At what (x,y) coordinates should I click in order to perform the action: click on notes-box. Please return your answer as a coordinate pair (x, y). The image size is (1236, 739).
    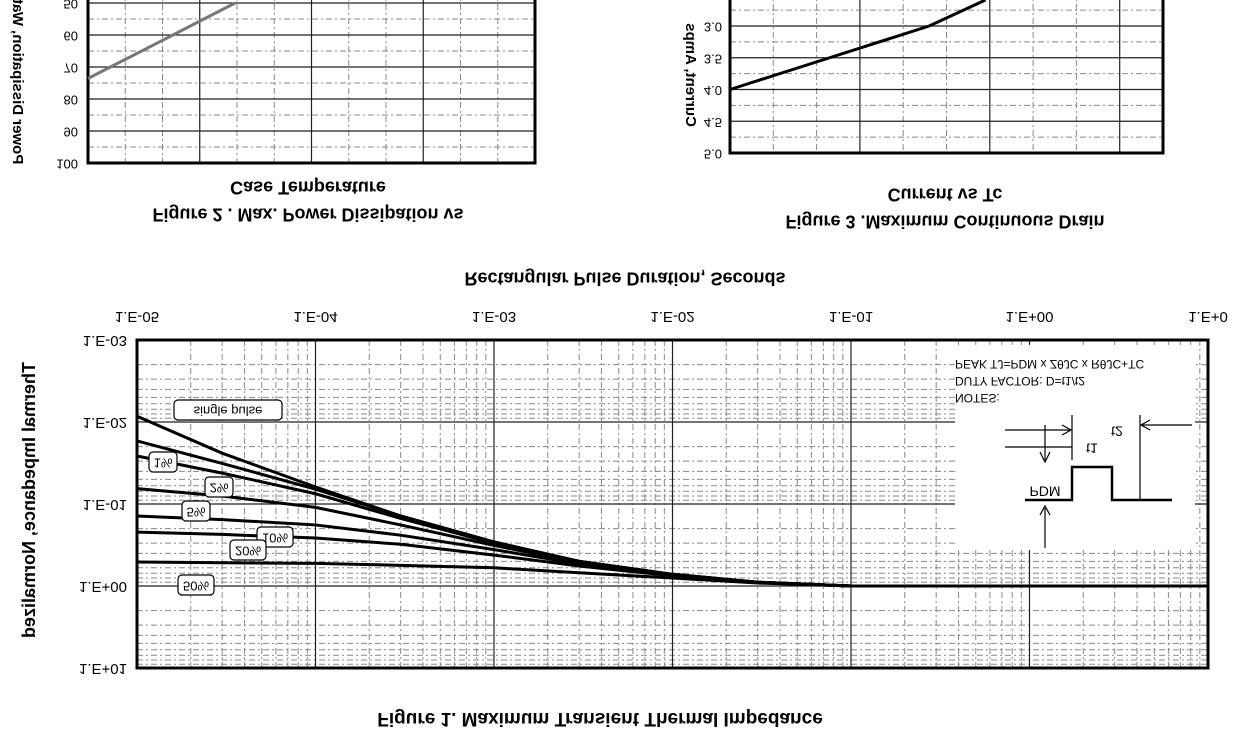
    Looking at the image, I should click on (1075, 447).